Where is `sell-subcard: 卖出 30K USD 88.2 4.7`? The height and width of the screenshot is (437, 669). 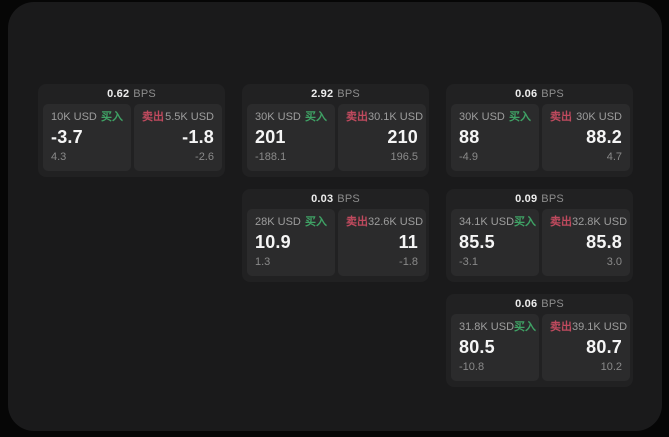 sell-subcard: 卖出 30K USD 88.2 4.7 is located at coordinates (586, 137).